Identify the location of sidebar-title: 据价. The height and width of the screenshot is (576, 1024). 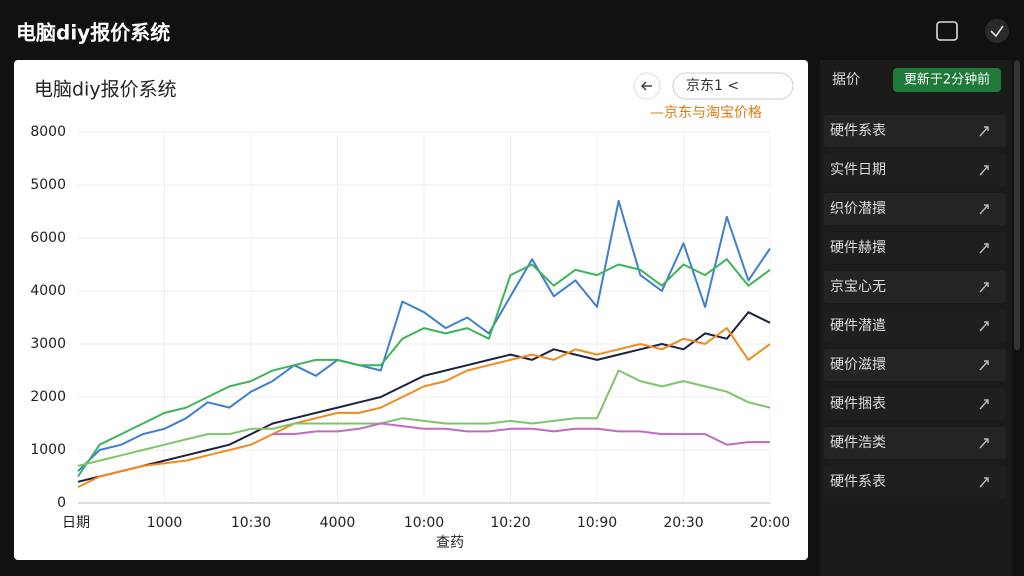
(846, 80).